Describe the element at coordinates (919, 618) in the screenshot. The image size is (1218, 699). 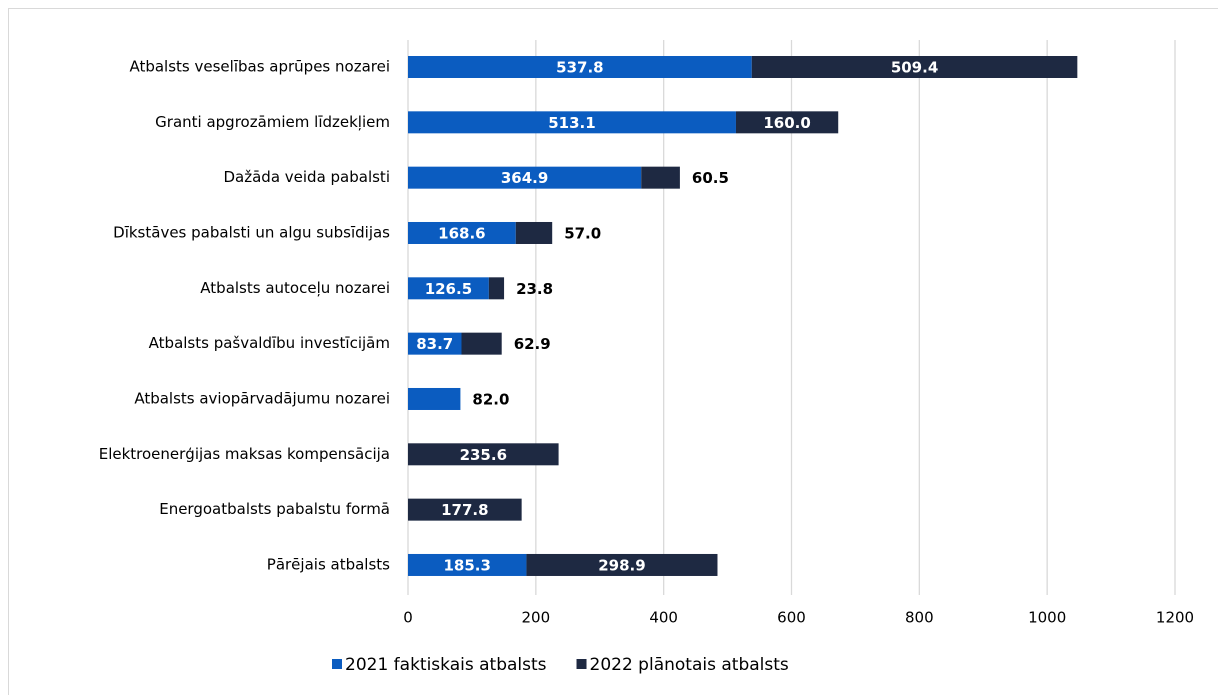
I see `x-tick-label: 800` at that location.